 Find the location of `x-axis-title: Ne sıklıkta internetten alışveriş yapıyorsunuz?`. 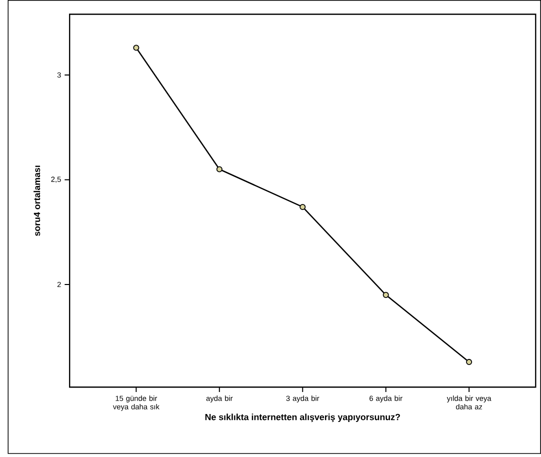

x-axis-title: Ne sıklıkta internetten alışveriş yapıyorsunuz? is located at coordinates (302, 418).